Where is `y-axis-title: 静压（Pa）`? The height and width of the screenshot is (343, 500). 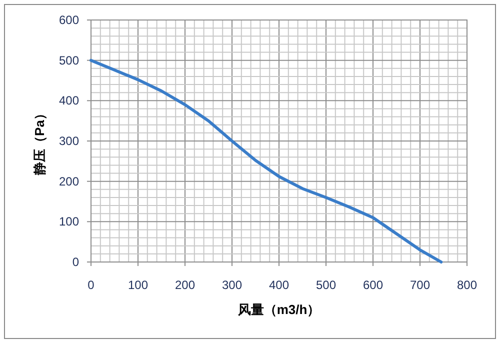
y-axis-title: 静压（Pa） is located at coordinates (39, 141).